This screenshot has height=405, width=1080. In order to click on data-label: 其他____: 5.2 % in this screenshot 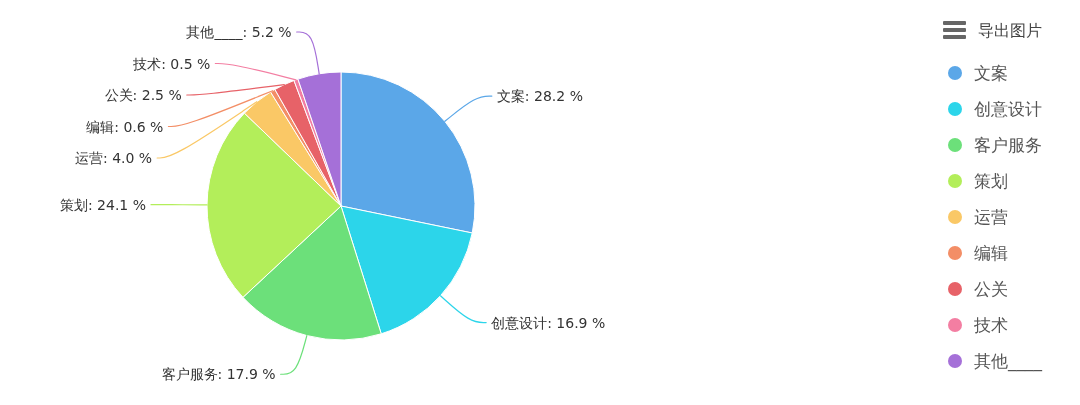, I will do `click(239, 32)`.